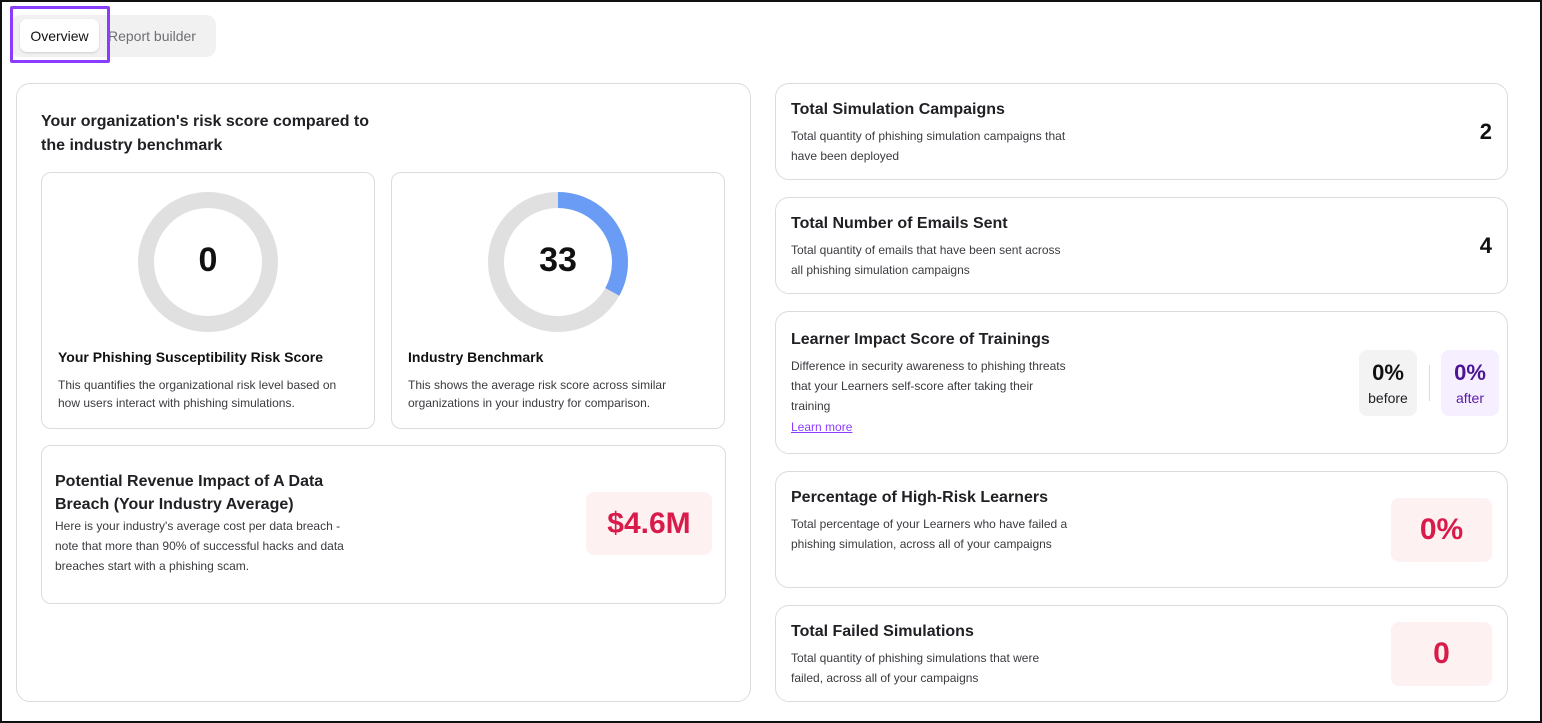 The width and height of the screenshot is (1542, 723). I want to click on industry-score-ring, so click(558, 262).